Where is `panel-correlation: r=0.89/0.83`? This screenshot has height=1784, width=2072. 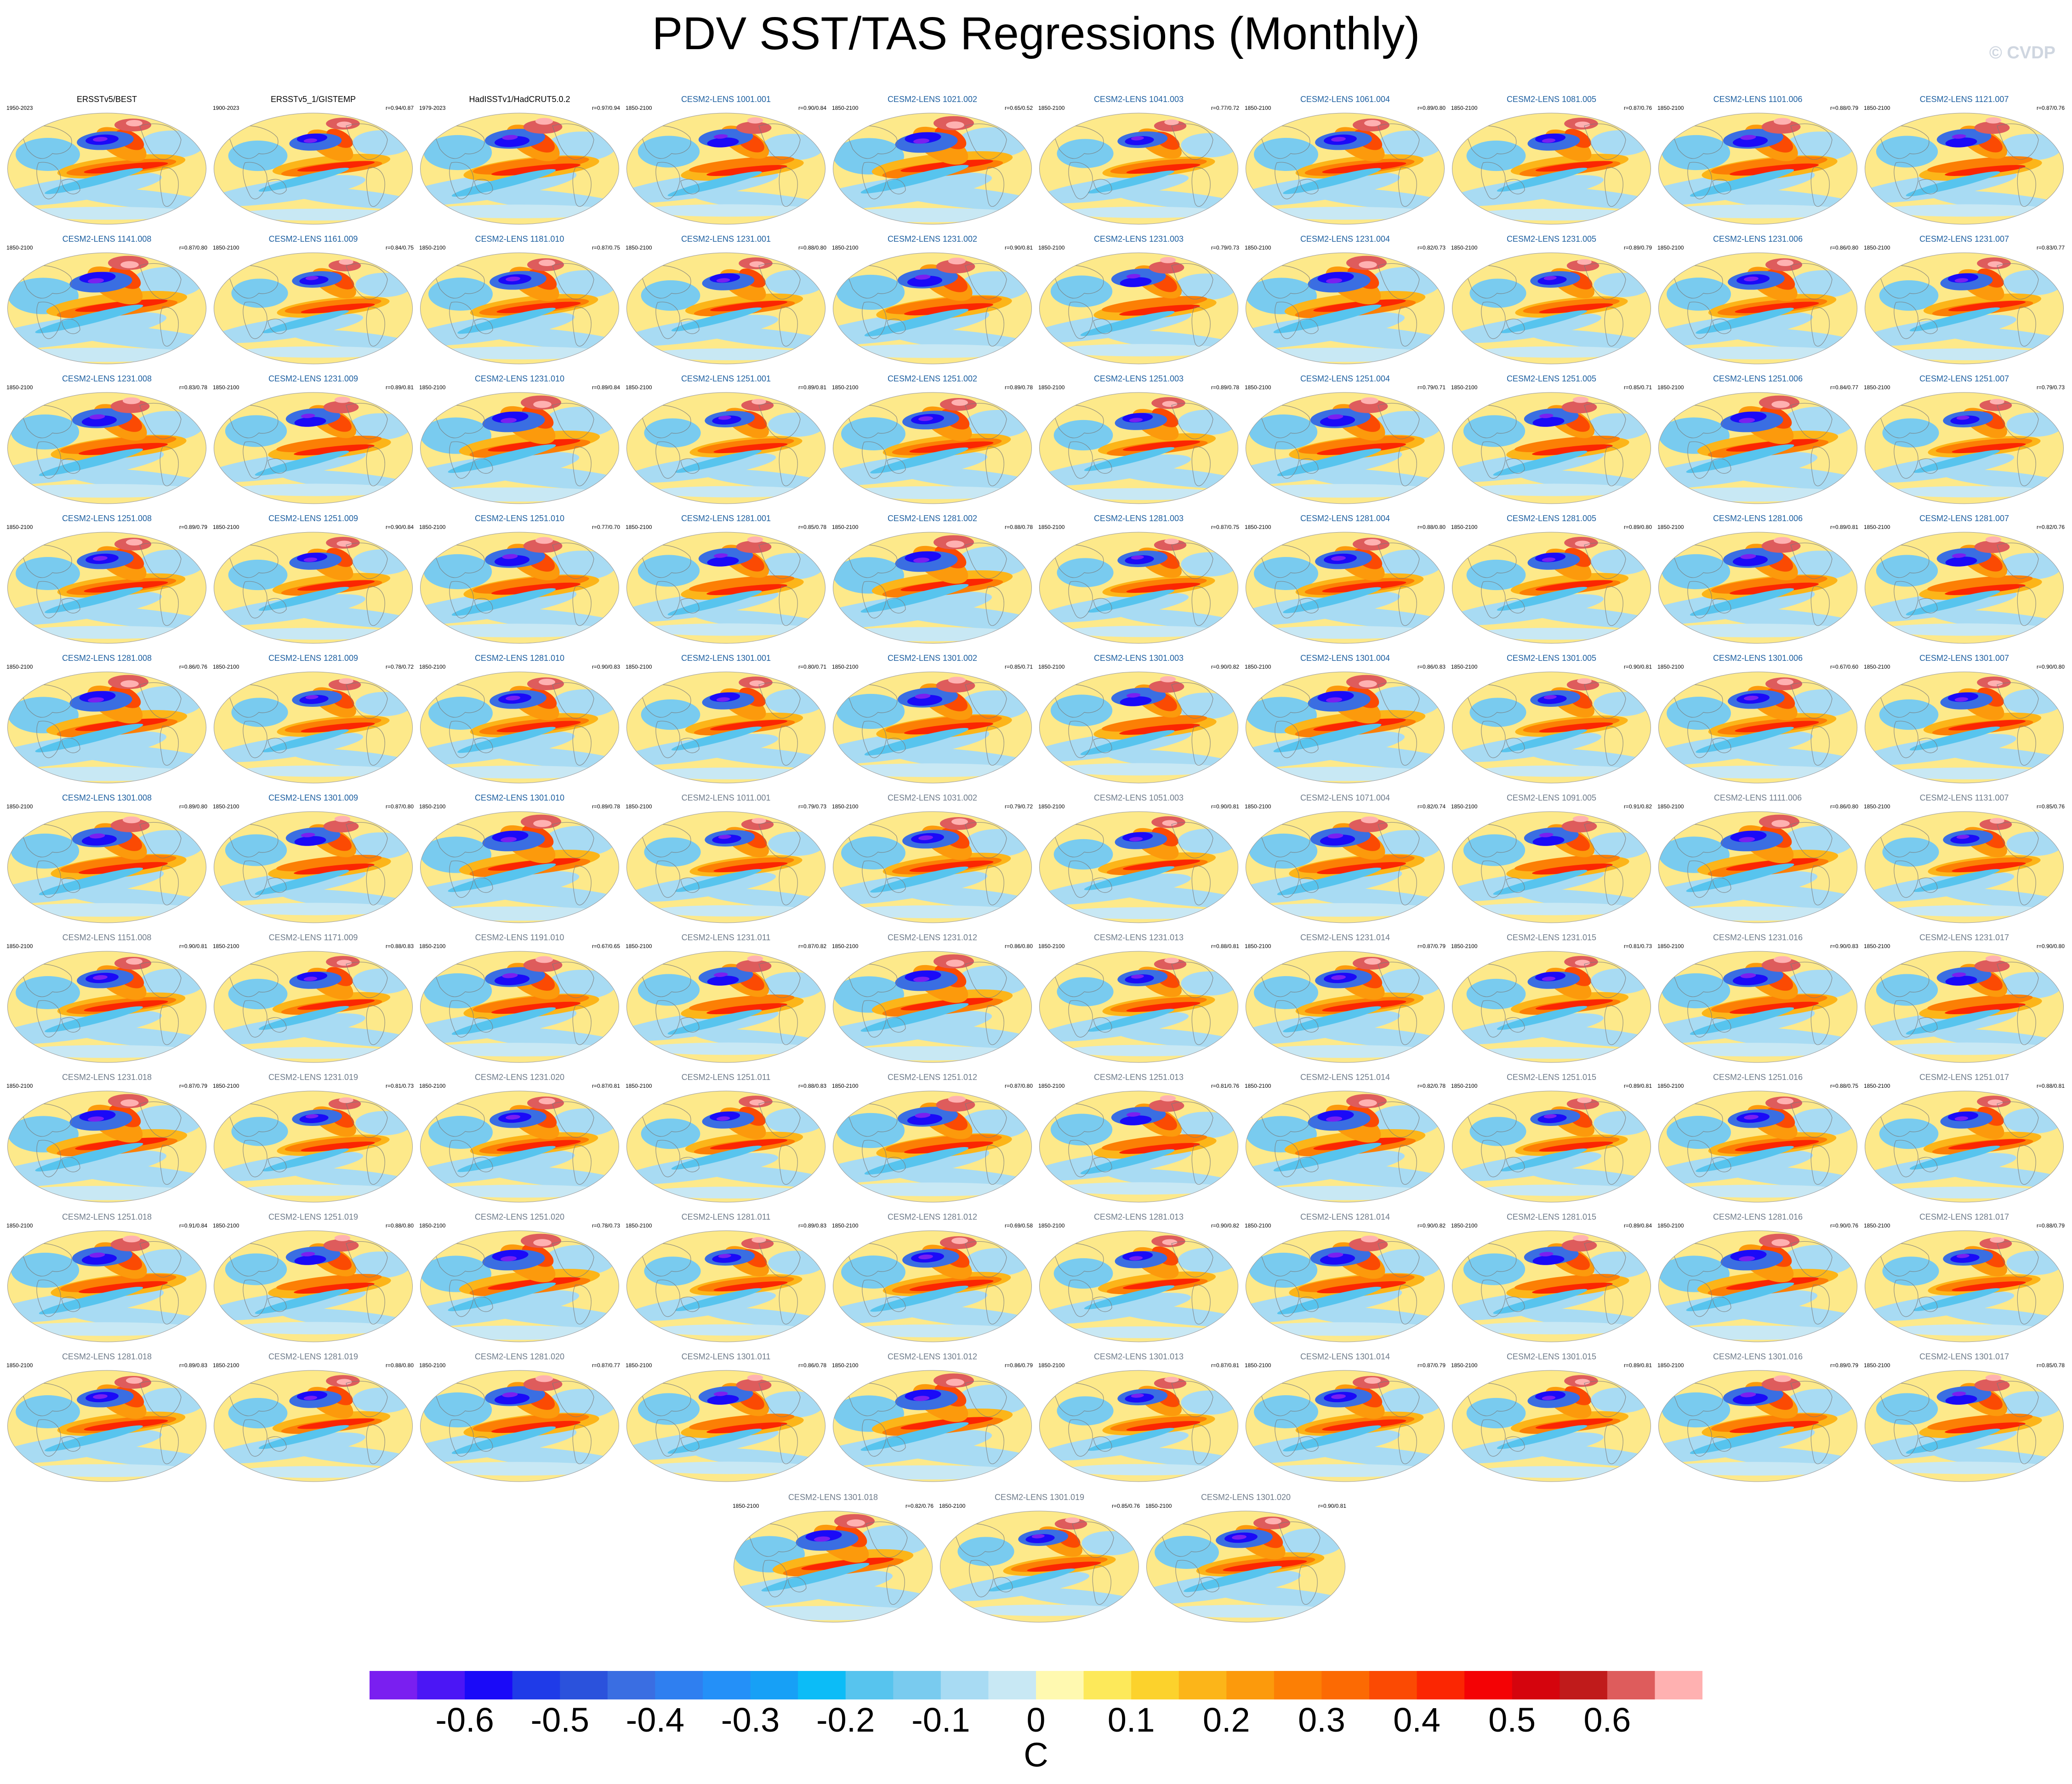
panel-correlation: r=0.89/0.83 is located at coordinates (812, 1226).